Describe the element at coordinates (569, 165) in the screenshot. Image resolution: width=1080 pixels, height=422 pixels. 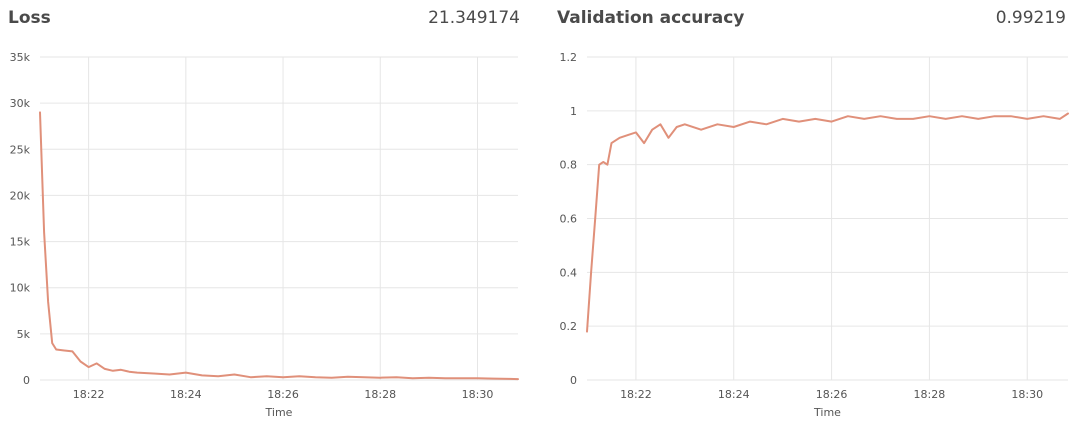
I see `accuracy-y-tick-label: 0.8` at that location.